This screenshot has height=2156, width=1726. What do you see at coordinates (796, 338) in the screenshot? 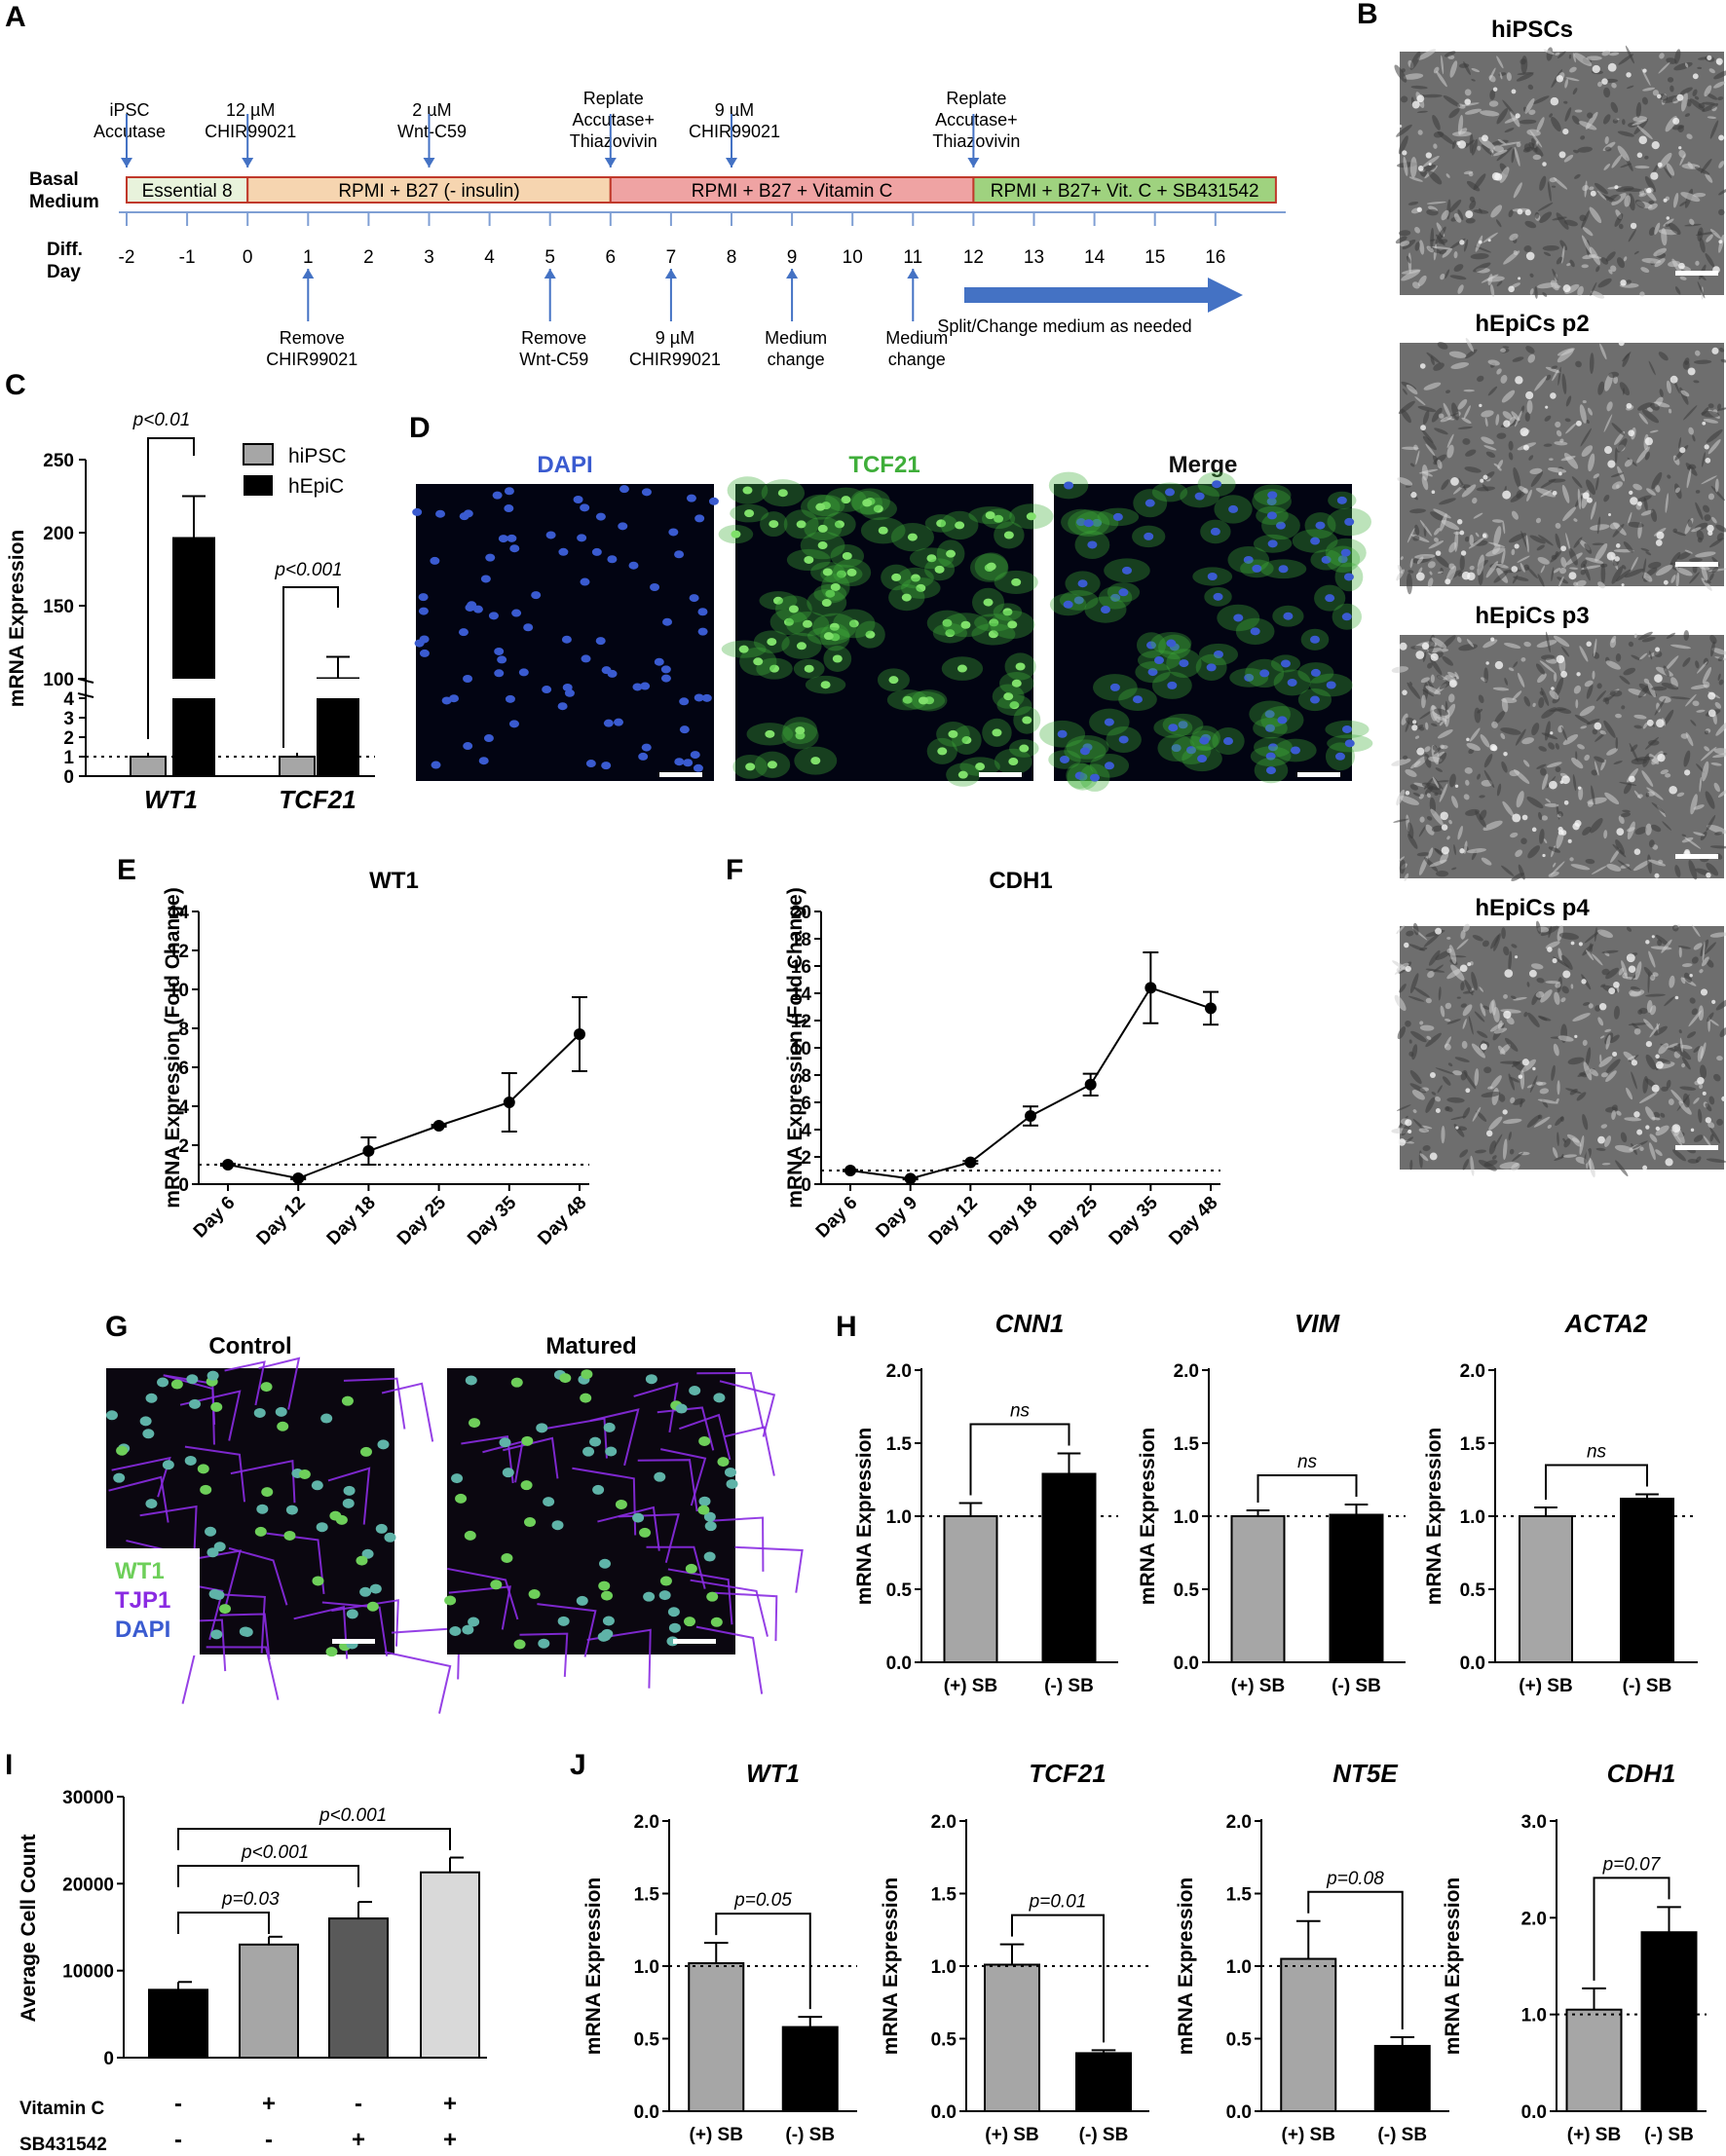
I see `bottom-event-label: Medium` at bounding box center [796, 338].